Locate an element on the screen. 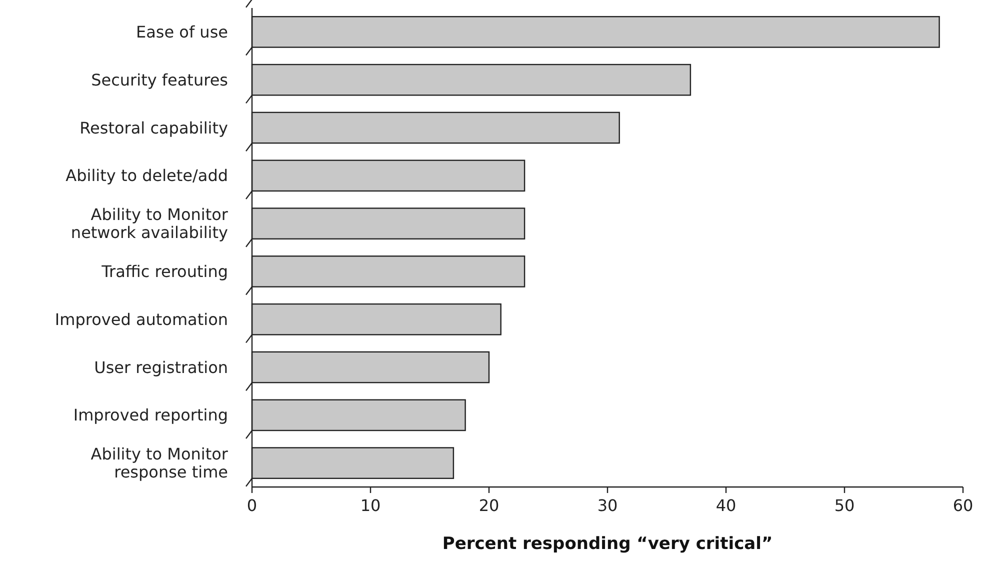 Image resolution: width=981 pixels, height=579 pixels. x-tick-label: 10 is located at coordinates (370, 505).